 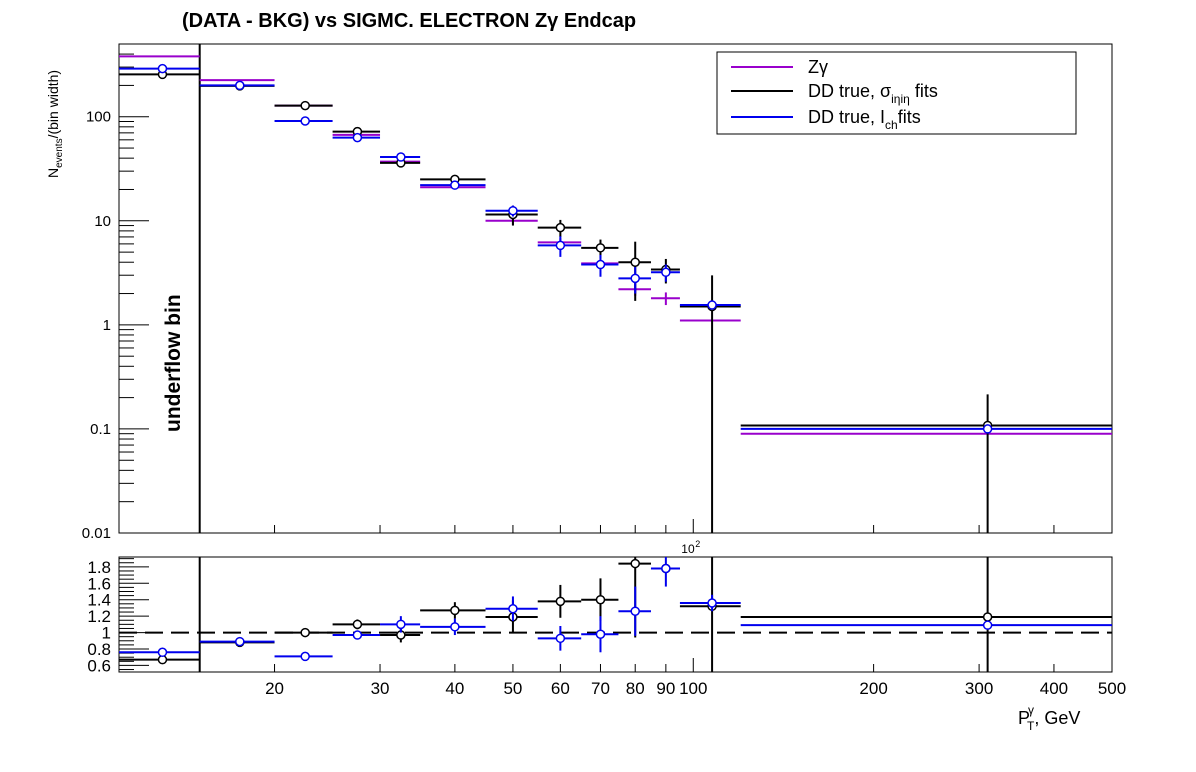 What do you see at coordinates (380, 688) in the screenshot?
I see `x-tick-label: 30` at bounding box center [380, 688].